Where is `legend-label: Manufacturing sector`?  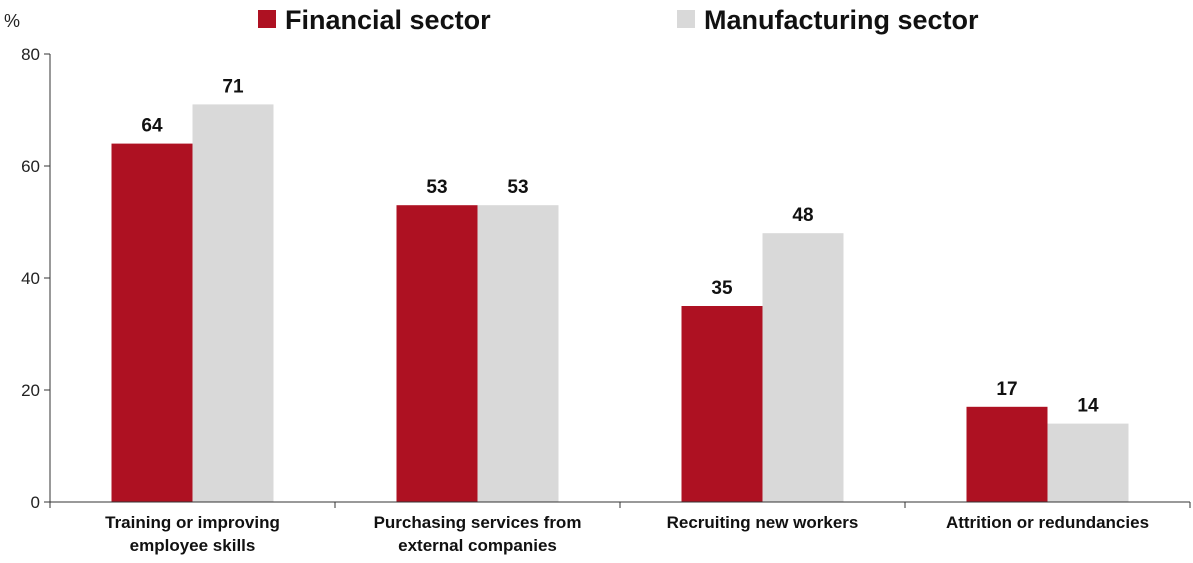 legend-label: Manufacturing sector is located at coordinates (841, 20).